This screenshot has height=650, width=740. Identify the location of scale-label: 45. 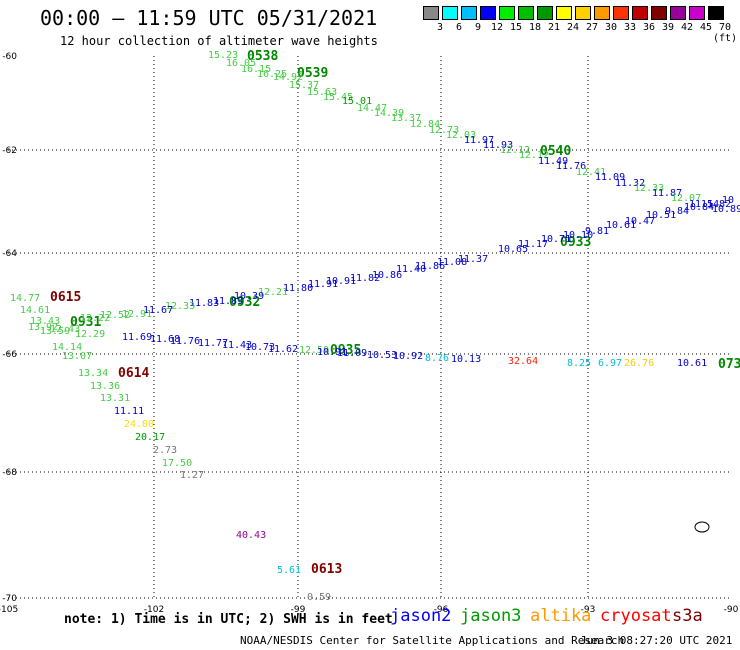
(706, 27).